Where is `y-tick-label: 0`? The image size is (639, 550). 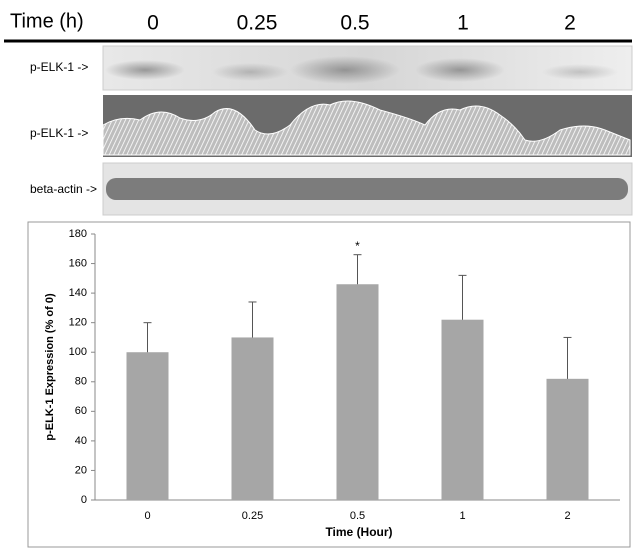
y-tick-label: 0 is located at coordinates (84, 500).